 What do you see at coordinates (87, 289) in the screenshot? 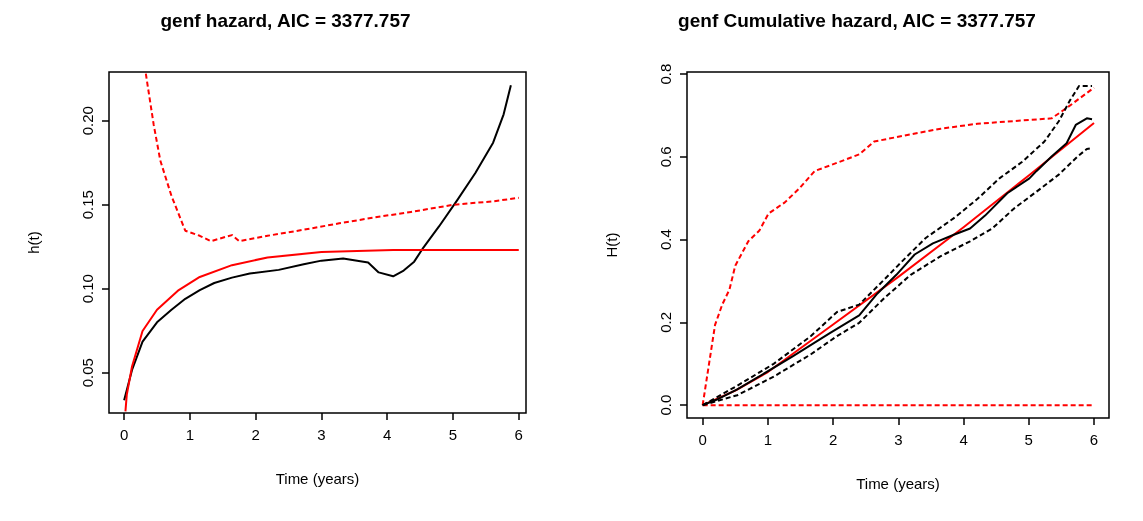
I see `y-tick-label: 0.10` at bounding box center [87, 289].